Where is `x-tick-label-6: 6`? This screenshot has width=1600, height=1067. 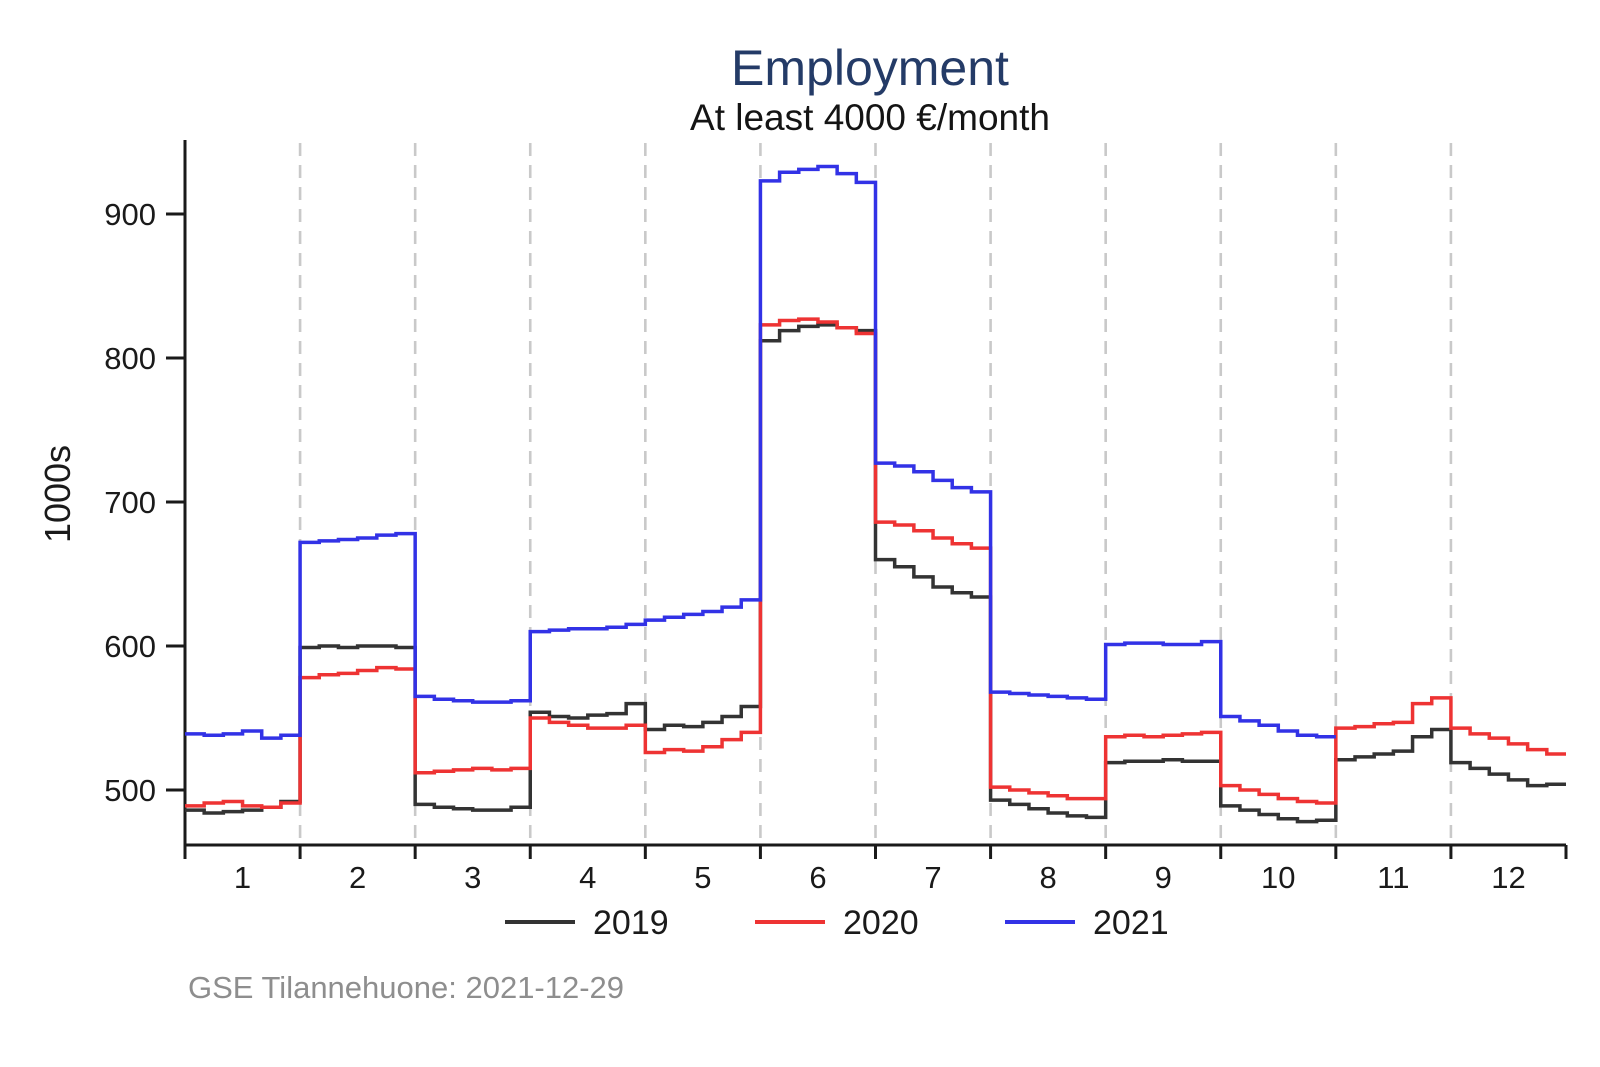 x-tick-label-6: 6 is located at coordinates (817, 877).